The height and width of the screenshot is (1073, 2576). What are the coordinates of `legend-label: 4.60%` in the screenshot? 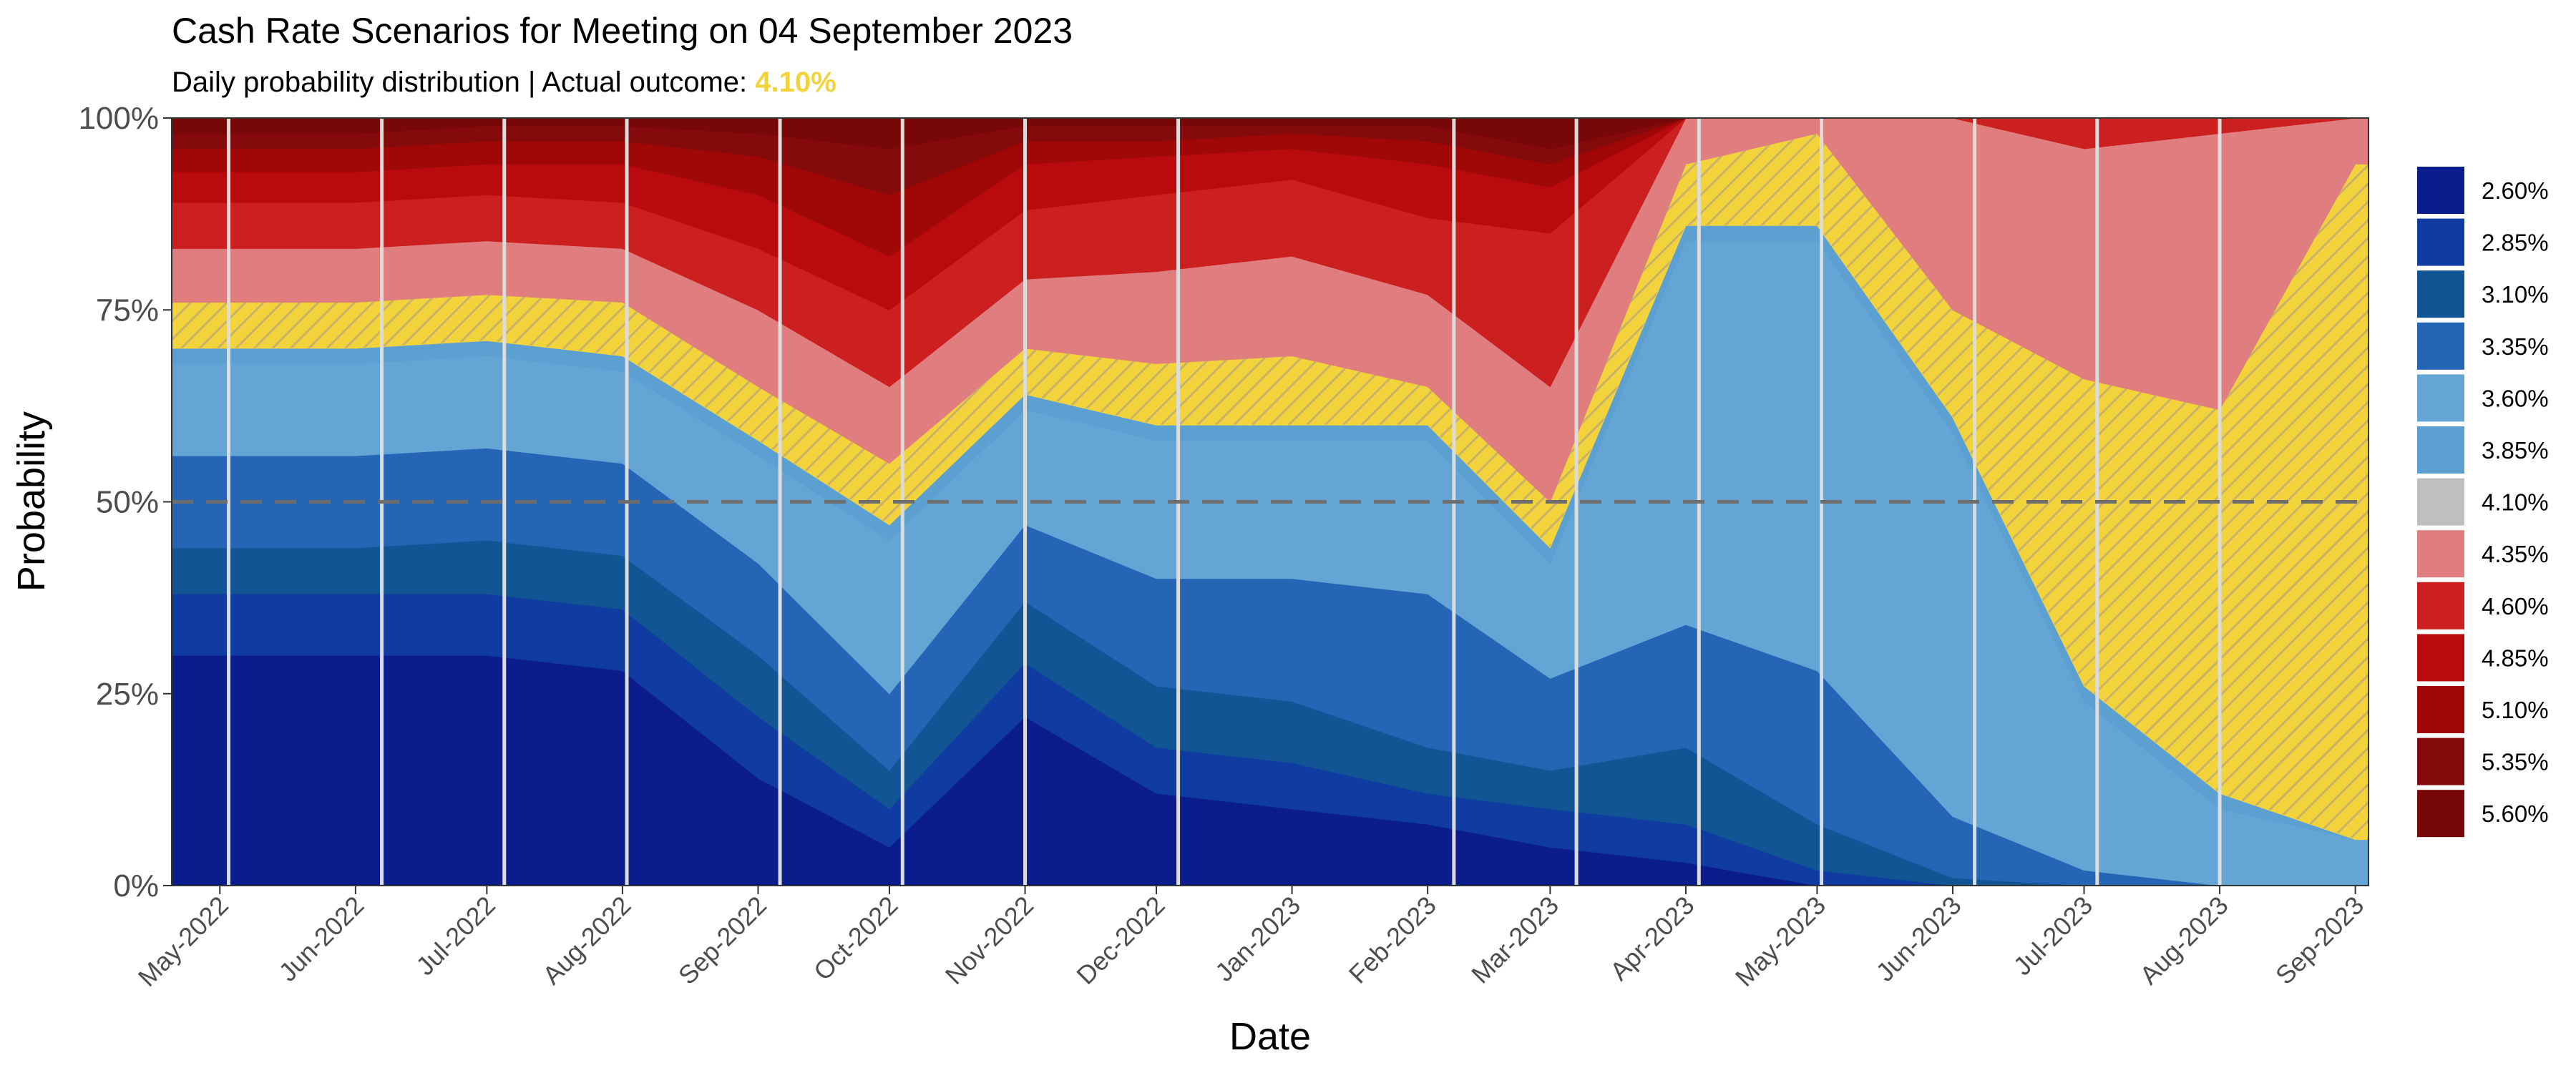 It's located at (2515, 606).